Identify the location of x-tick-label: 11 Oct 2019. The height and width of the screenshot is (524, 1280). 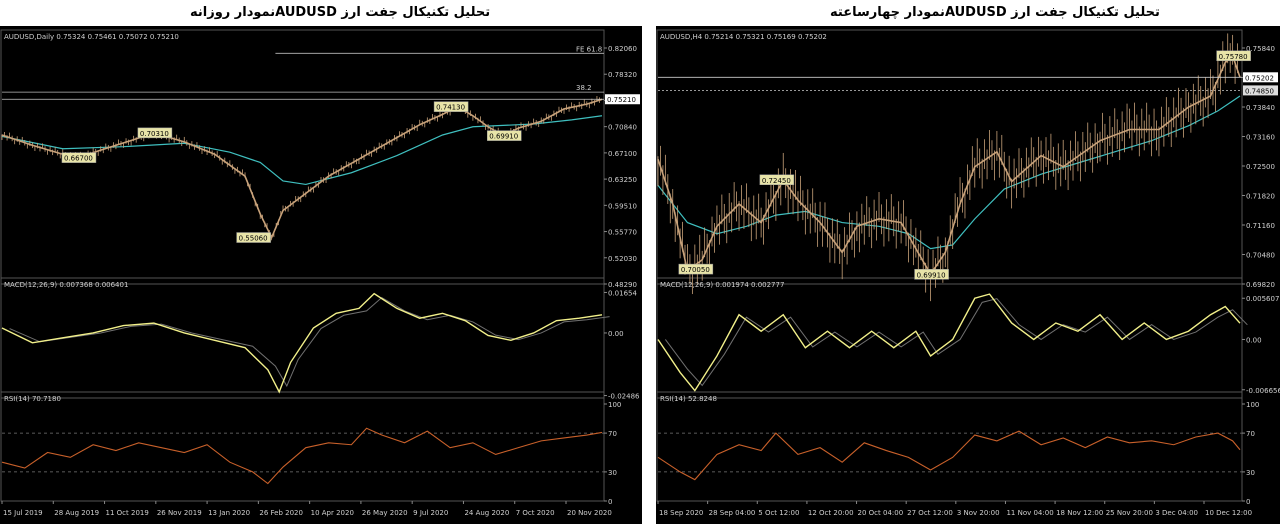
(127, 513).